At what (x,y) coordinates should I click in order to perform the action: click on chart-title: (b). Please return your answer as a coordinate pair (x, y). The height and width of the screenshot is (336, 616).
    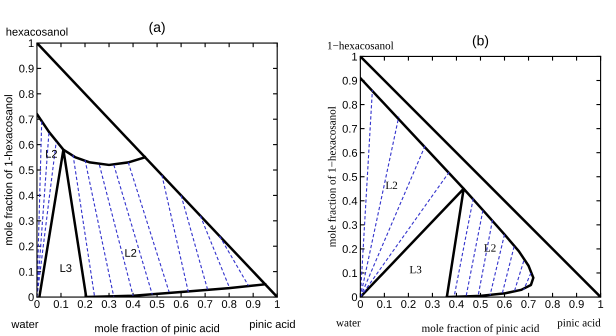
    Looking at the image, I should click on (480, 41).